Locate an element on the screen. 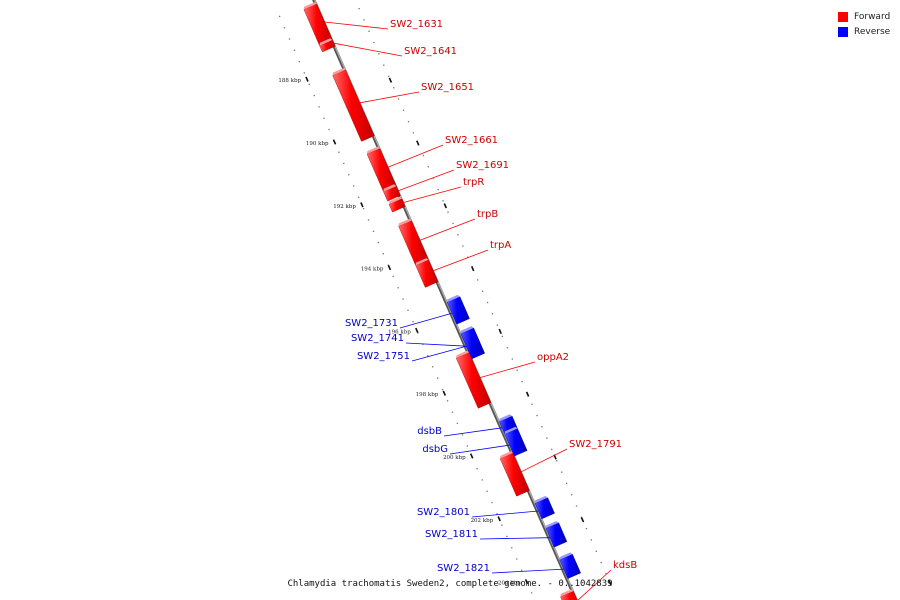 This screenshot has width=900, height=600. gene-label: SW2_1661 is located at coordinates (471, 140).